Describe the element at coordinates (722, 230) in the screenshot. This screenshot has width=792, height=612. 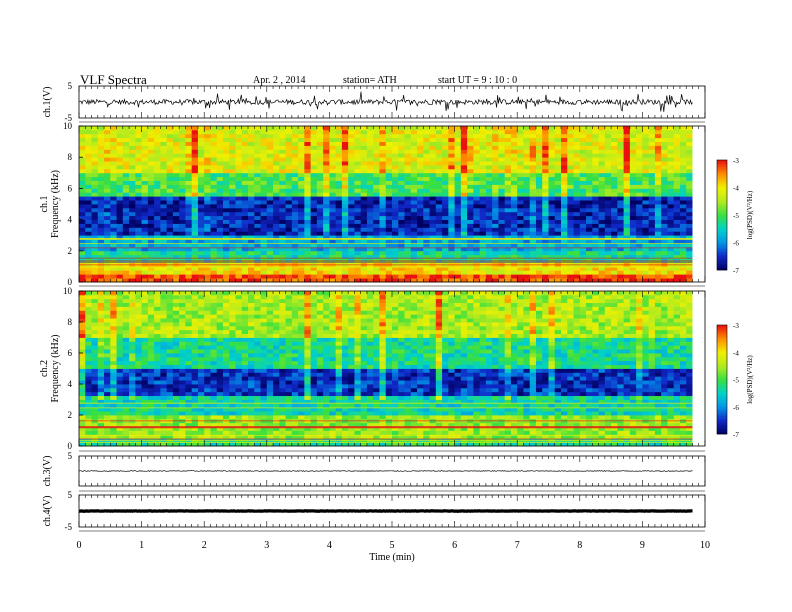
I see `ch1-spectrogram-colorbar-segment` at that location.